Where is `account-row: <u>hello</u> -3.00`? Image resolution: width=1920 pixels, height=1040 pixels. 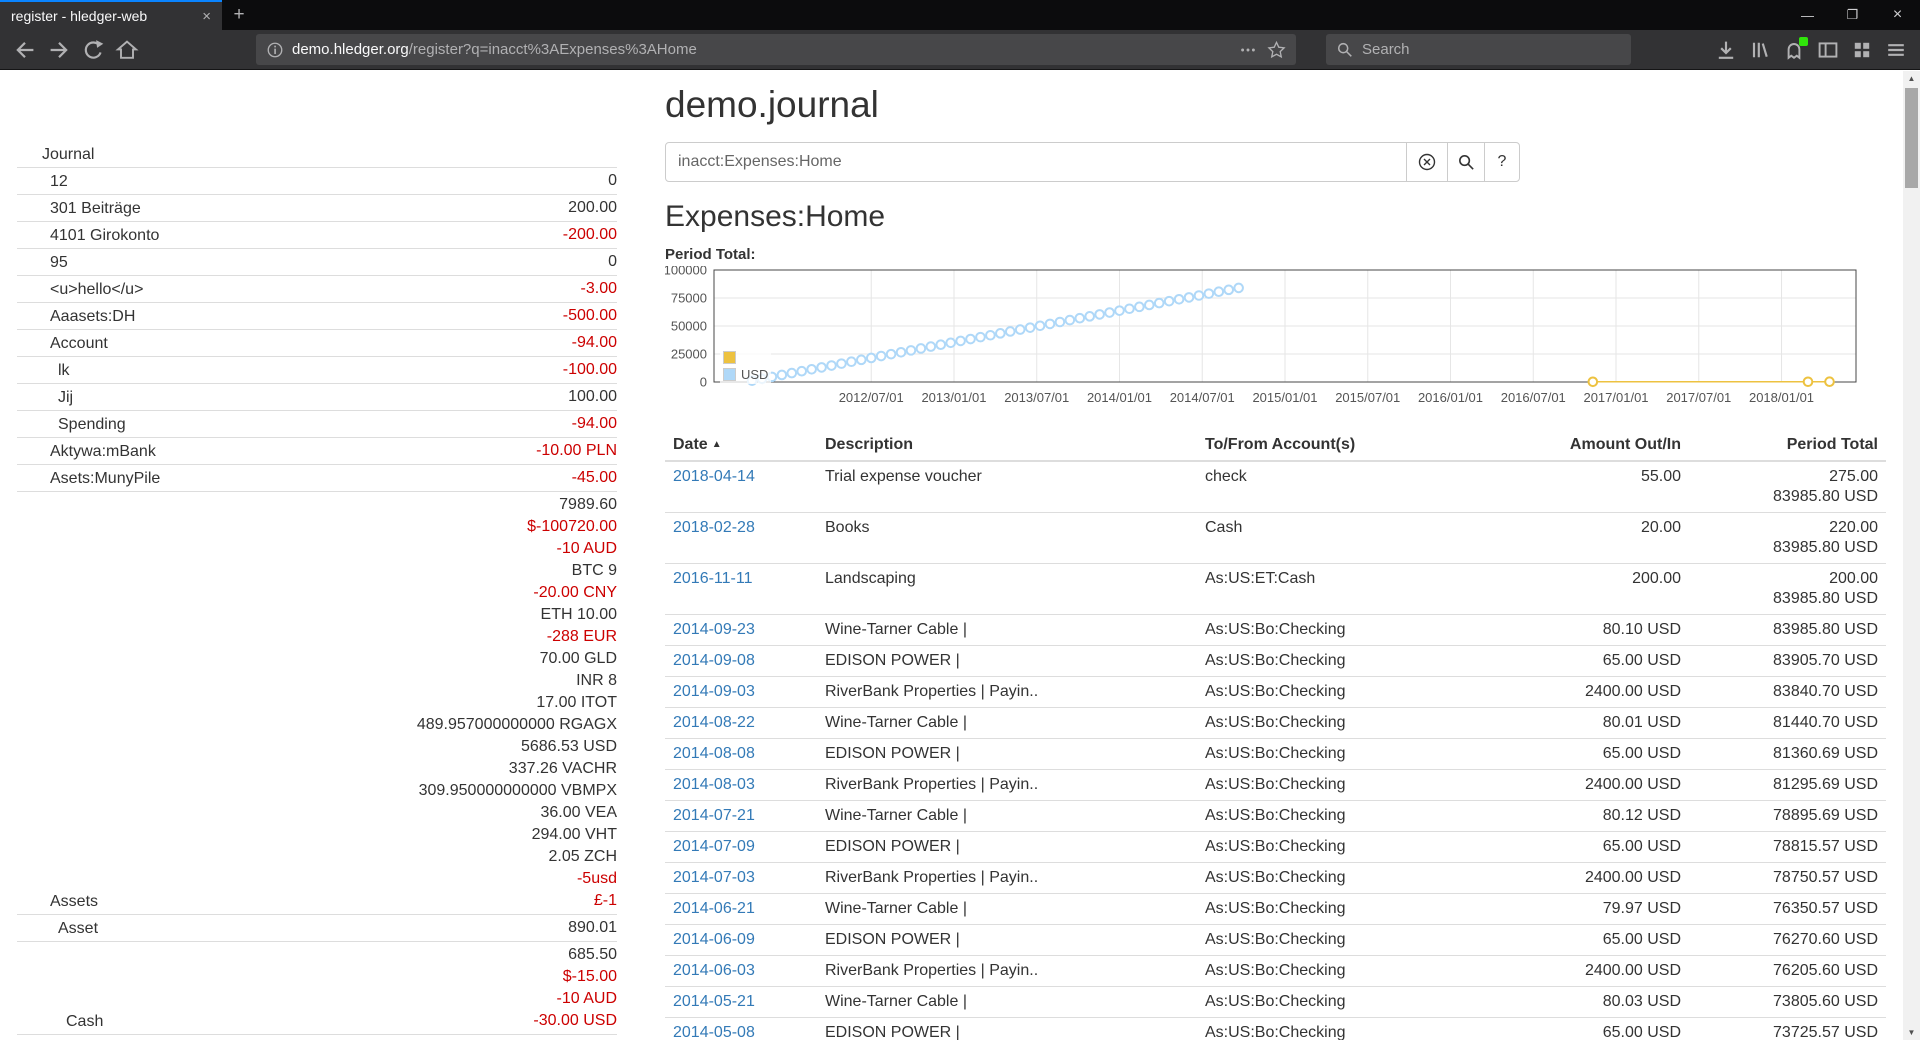
account-row: <u>hello</u> -3.00 is located at coordinates (317, 288).